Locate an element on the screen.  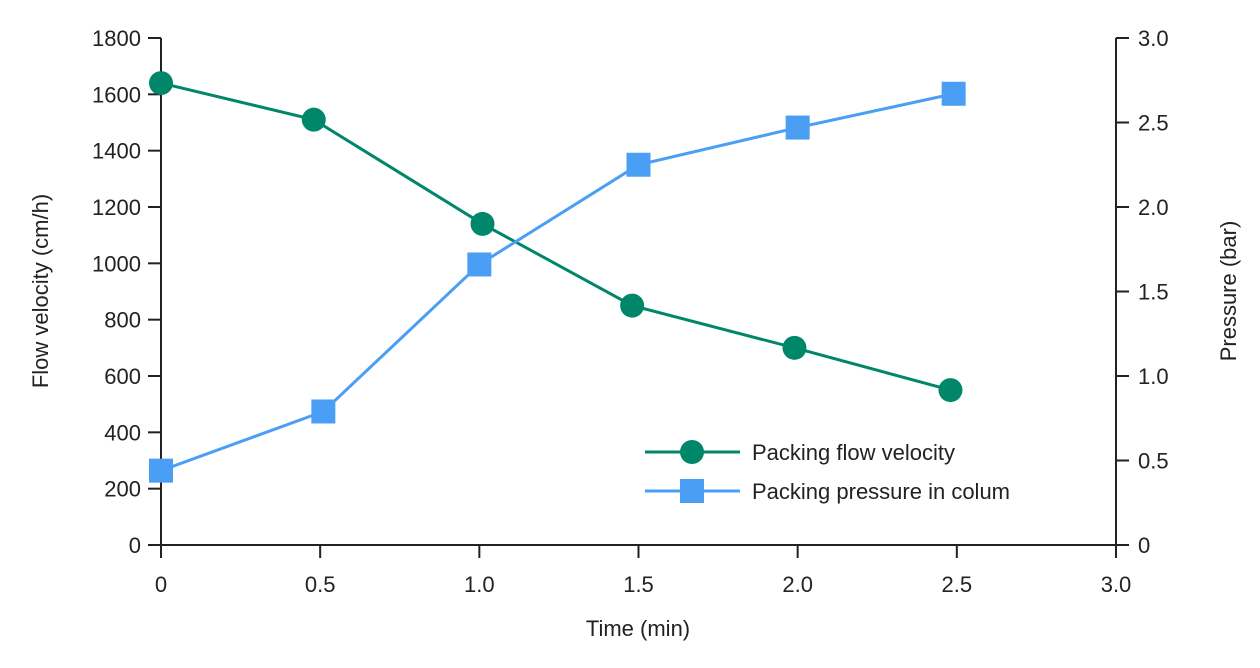
x-tick-label: 2.0 is located at coordinates (797, 584).